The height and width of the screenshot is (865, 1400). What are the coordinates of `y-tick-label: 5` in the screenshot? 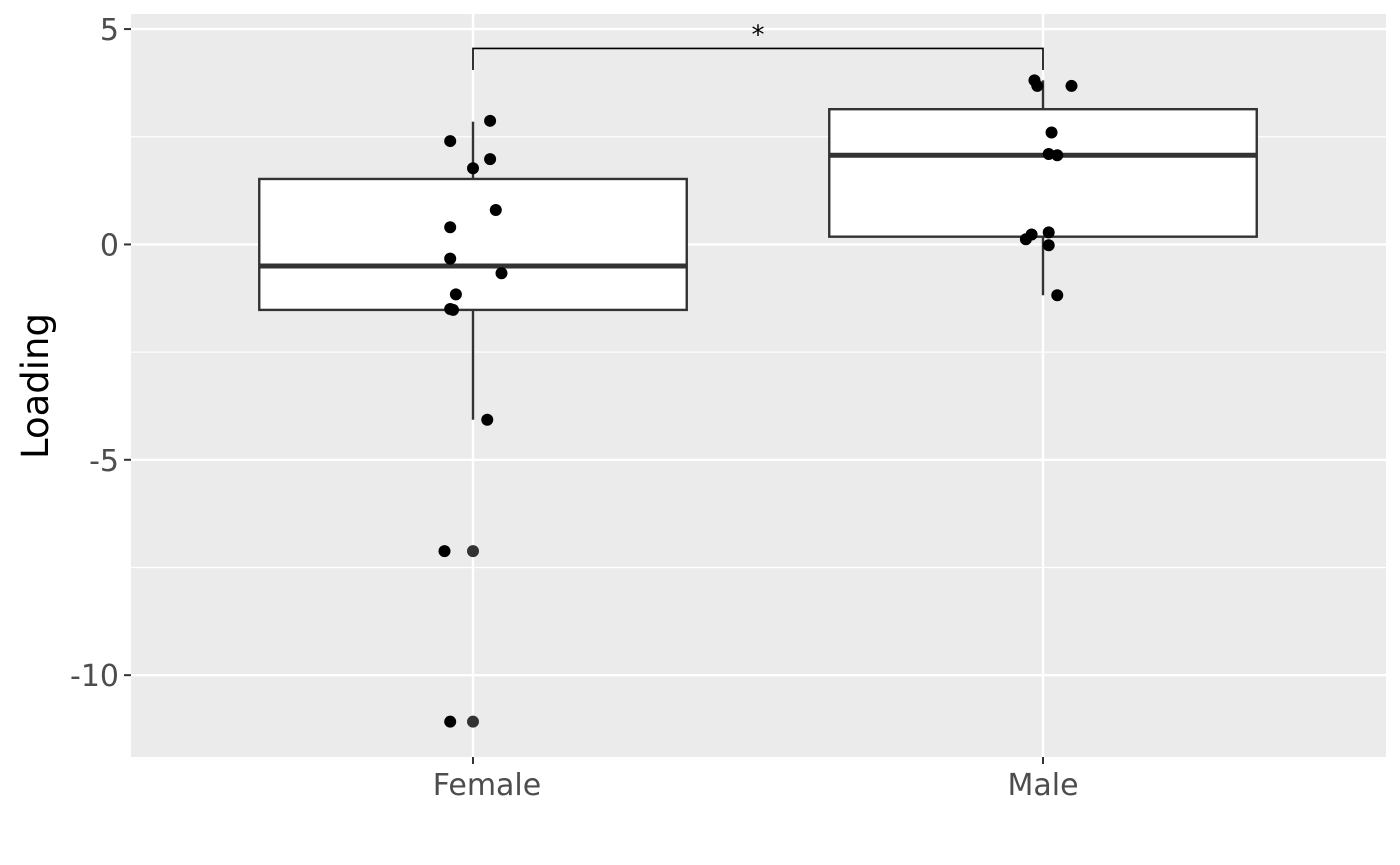 It's located at (109, 30).